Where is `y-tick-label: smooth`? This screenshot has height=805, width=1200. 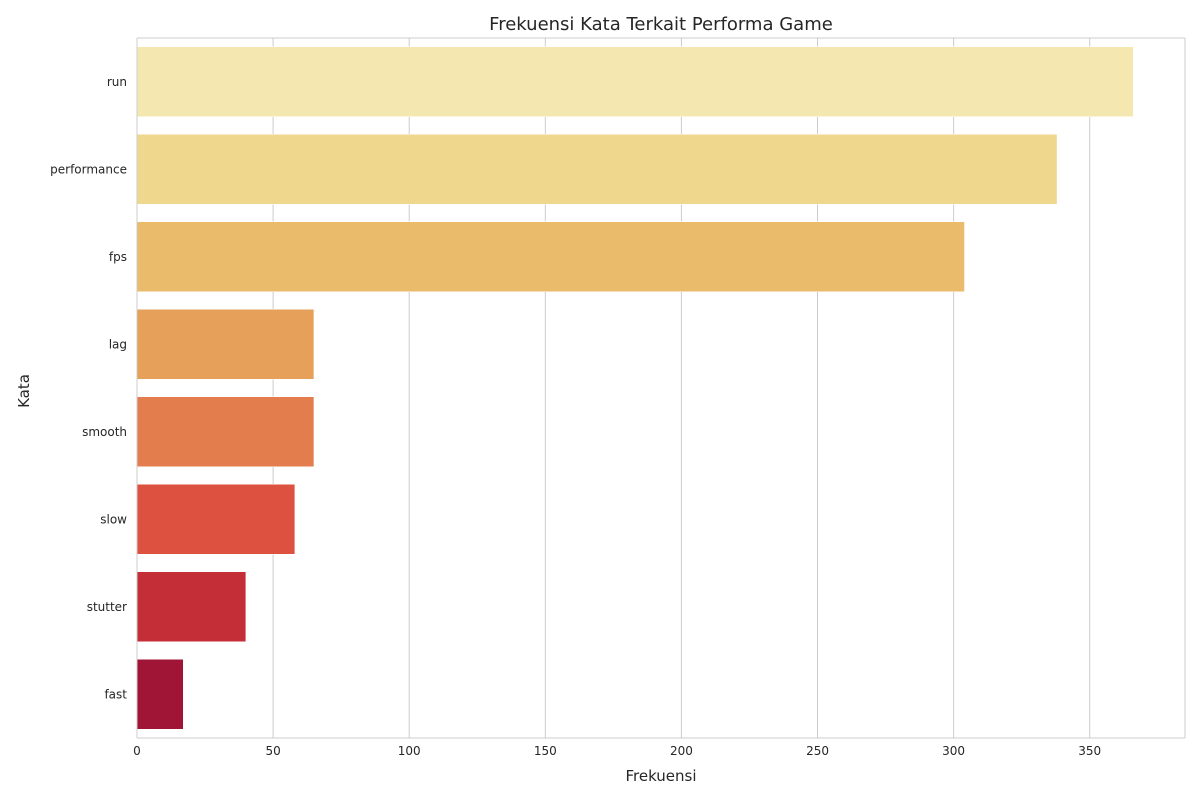
y-tick-label: smooth is located at coordinates (104, 432).